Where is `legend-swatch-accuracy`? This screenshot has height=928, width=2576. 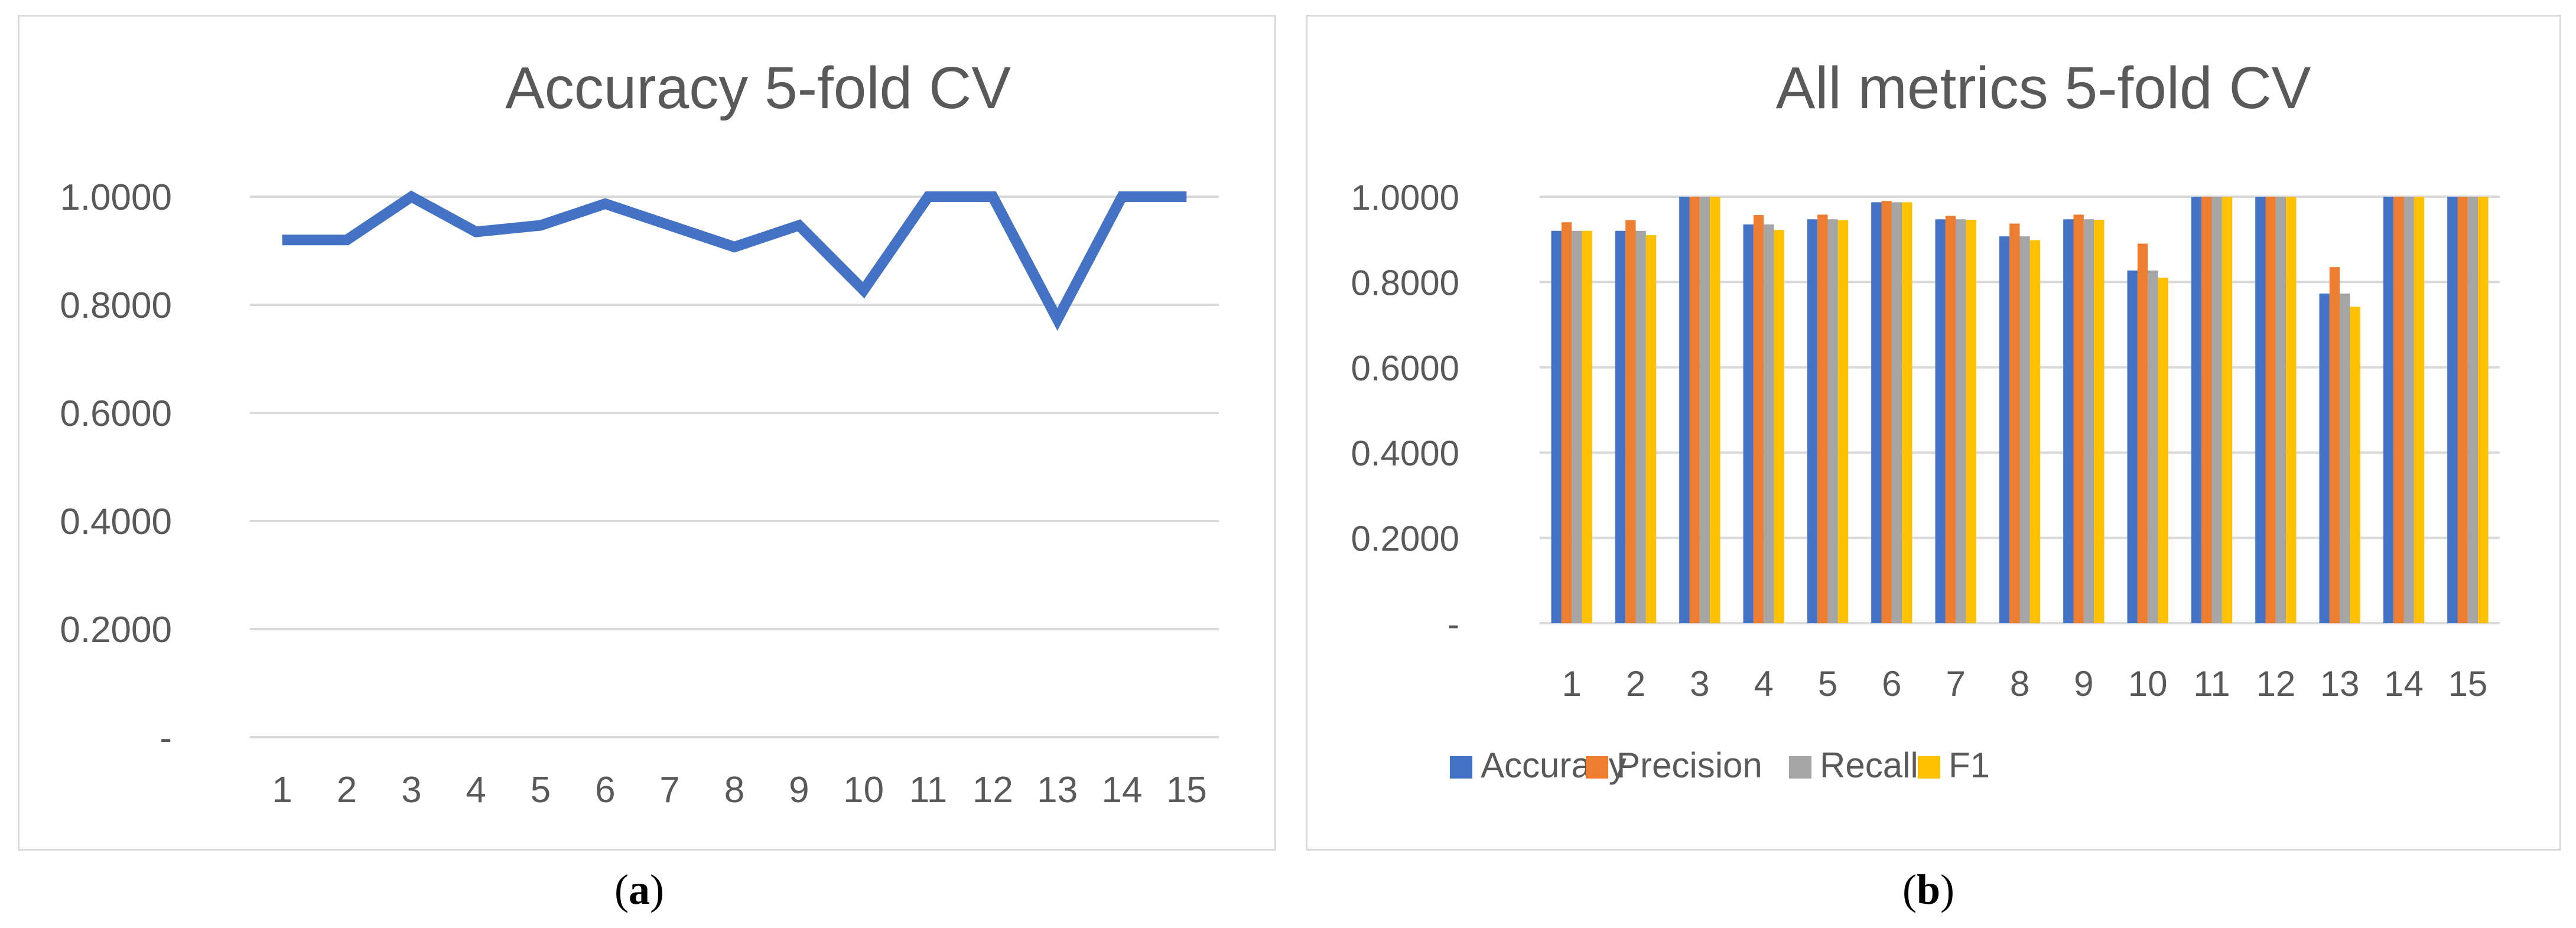
legend-swatch-accuracy is located at coordinates (1461, 767).